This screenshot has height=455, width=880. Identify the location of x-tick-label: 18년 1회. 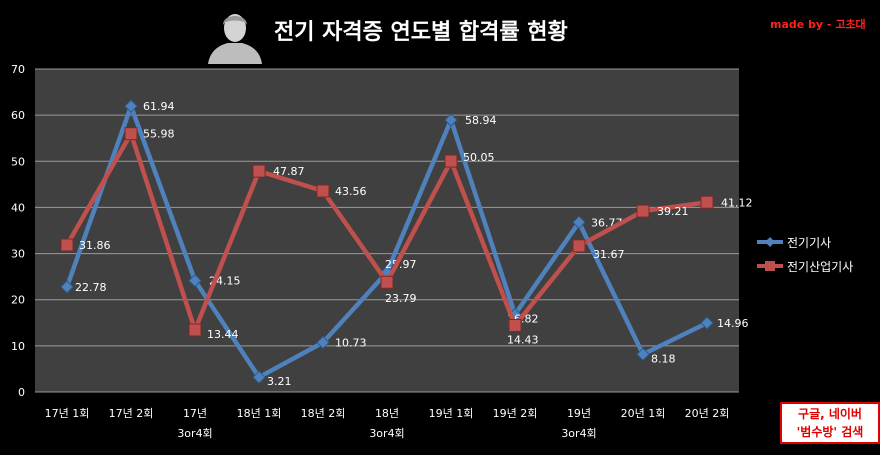
(259, 413).